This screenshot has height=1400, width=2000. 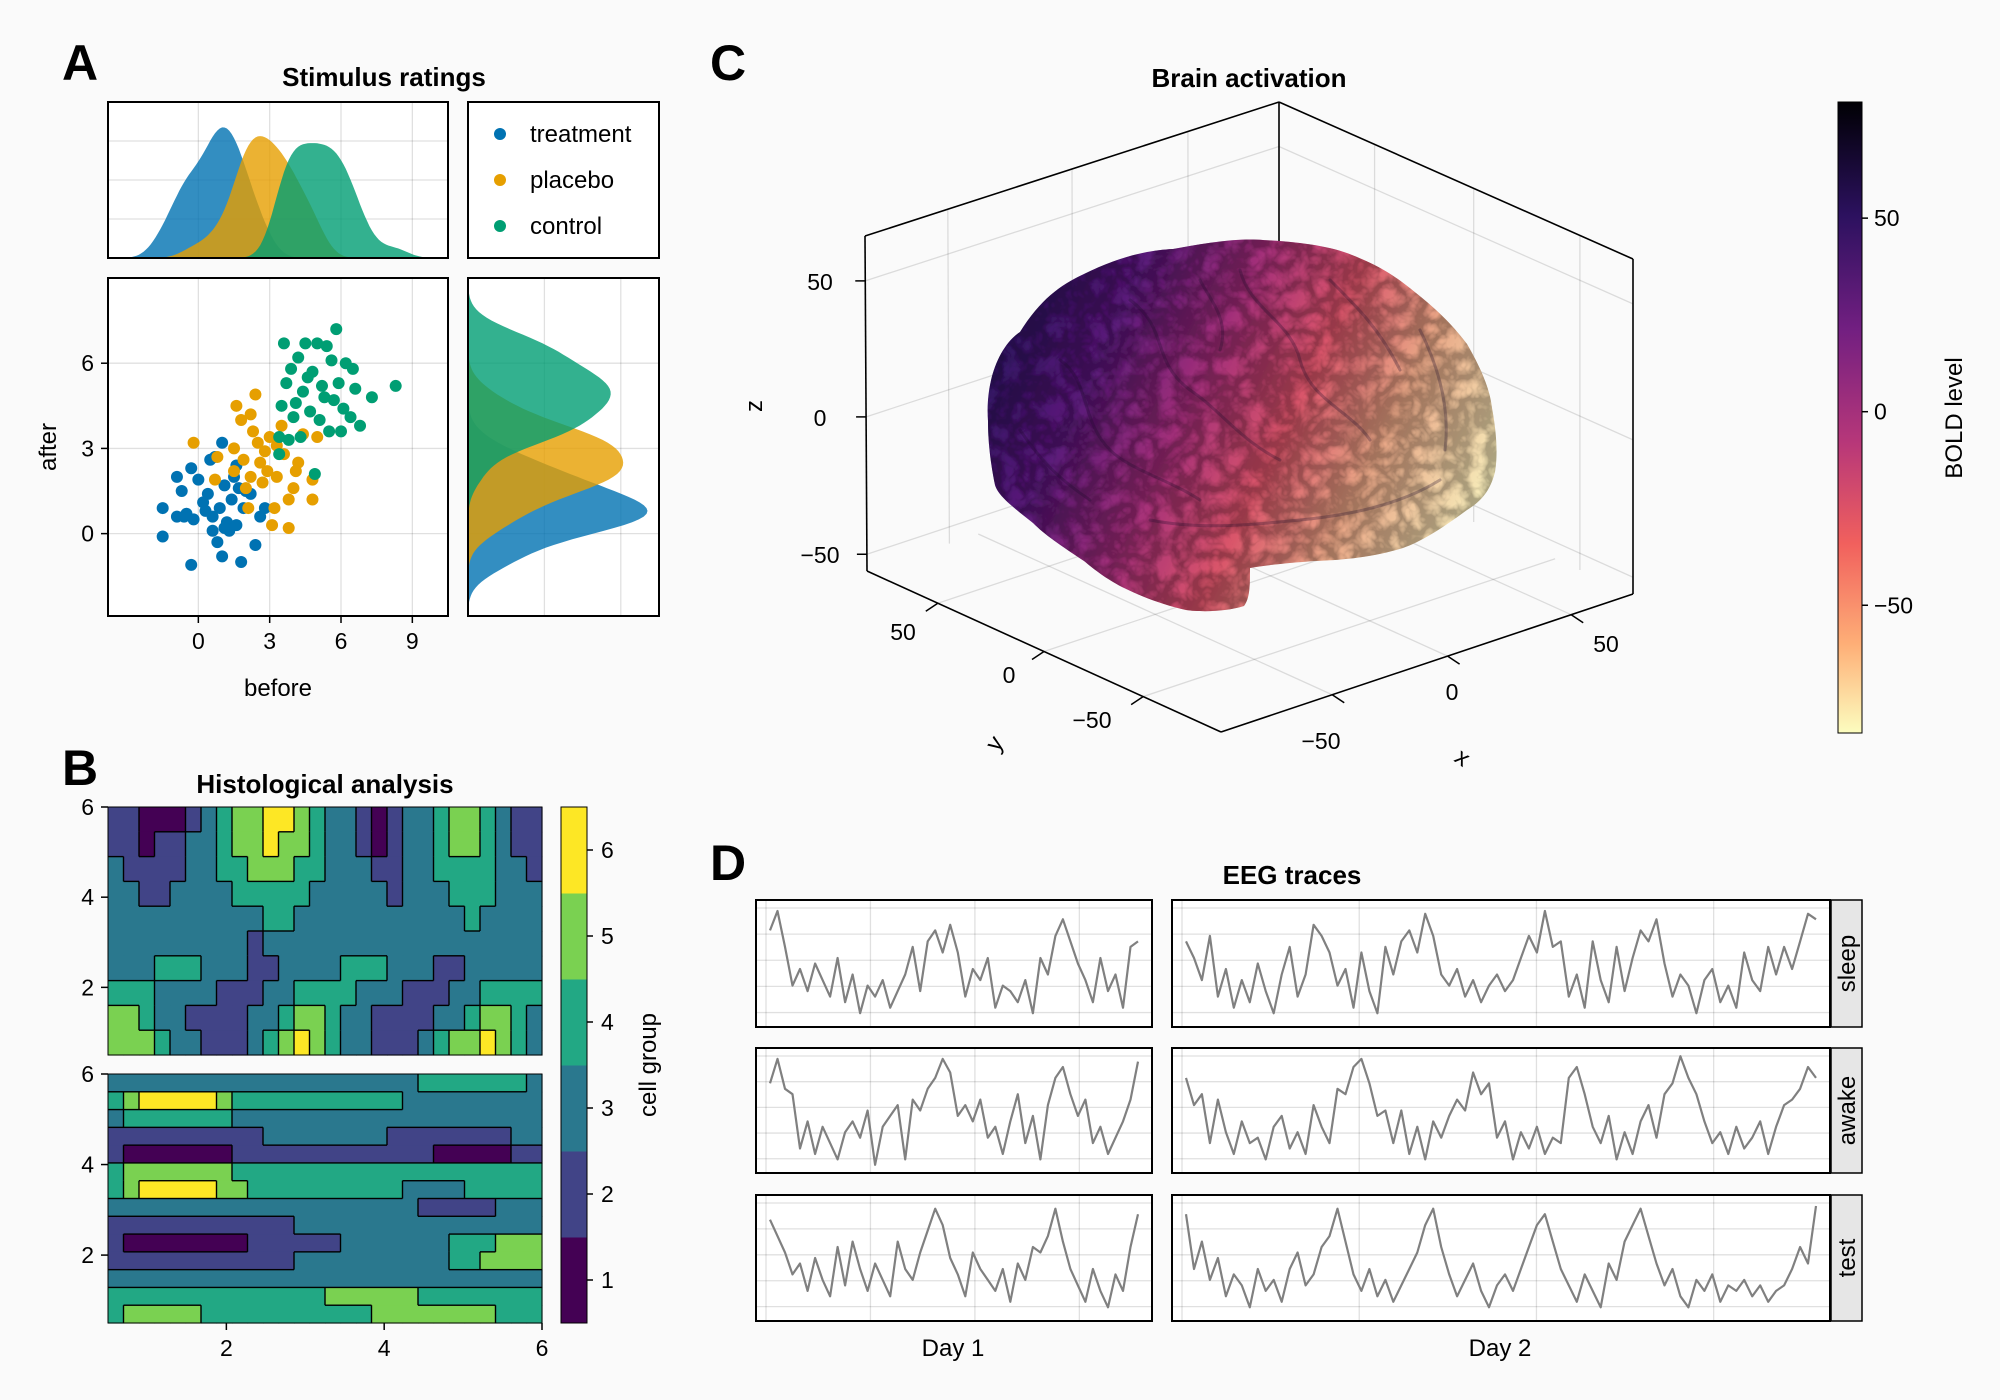 I want to click on contour-panel-2: 2 4 6, so click(x=312, y=1192).